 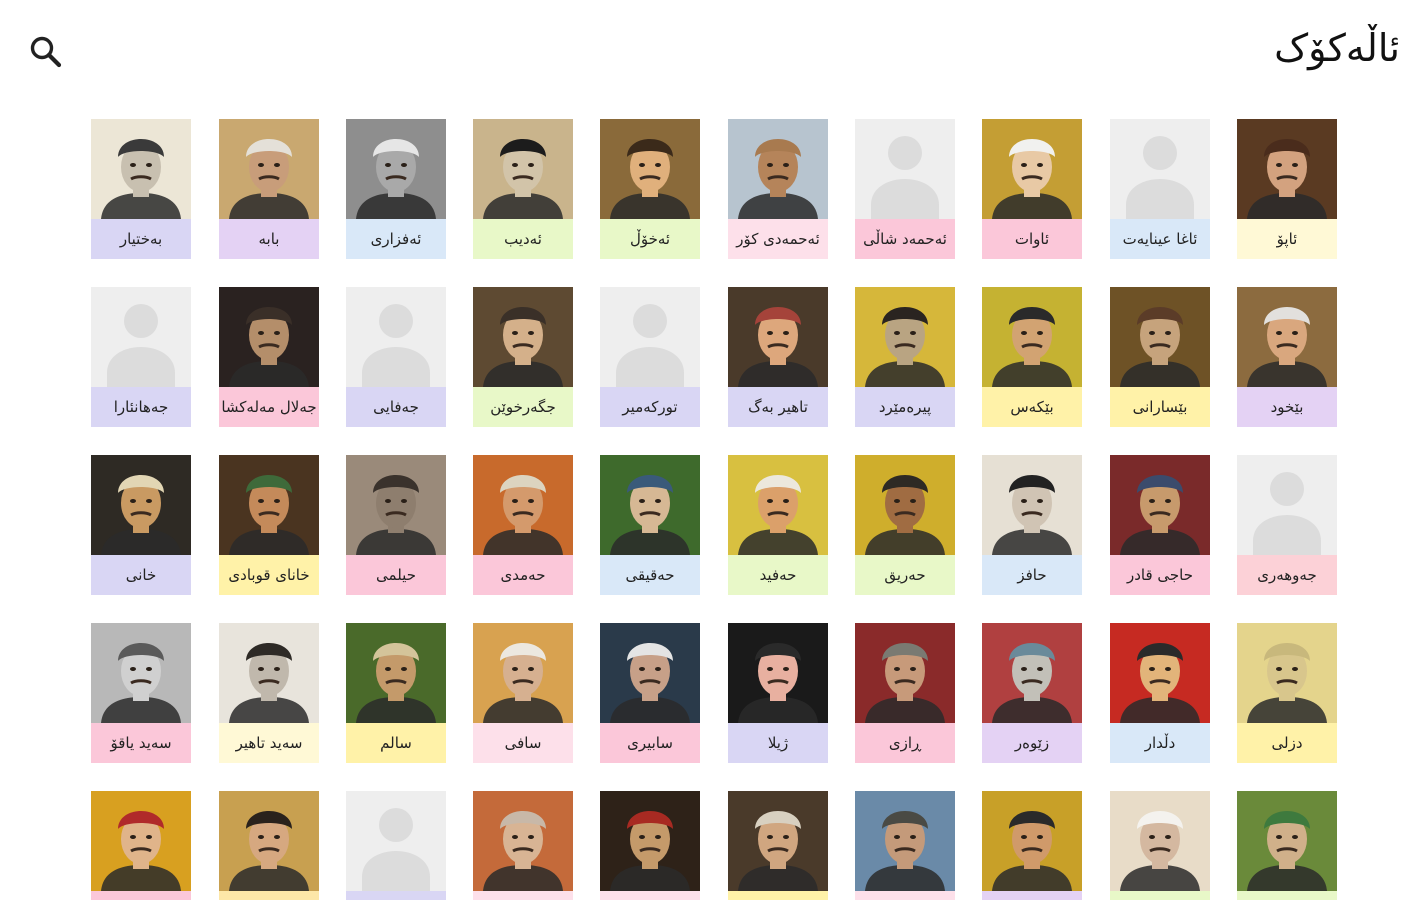 What do you see at coordinates (396, 693) in the screenshot?
I see `poet-card: سالم` at bounding box center [396, 693].